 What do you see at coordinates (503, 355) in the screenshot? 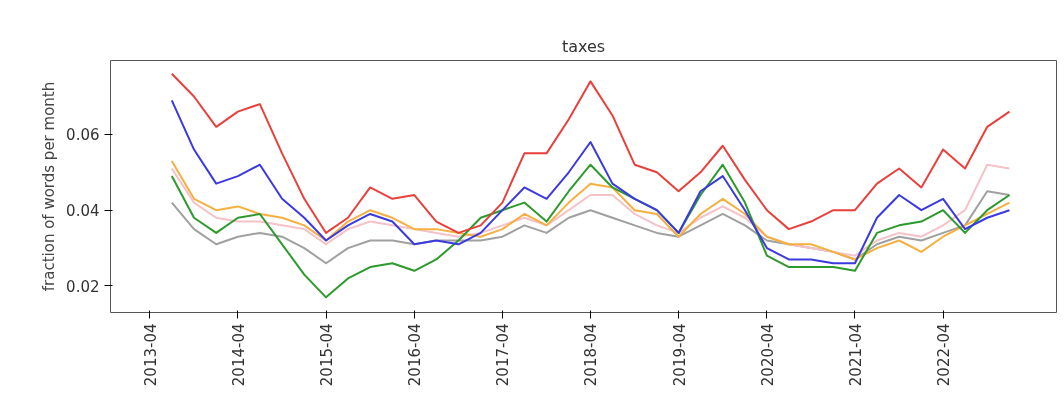
I see `x-tick-label: 2017-04` at bounding box center [503, 355].